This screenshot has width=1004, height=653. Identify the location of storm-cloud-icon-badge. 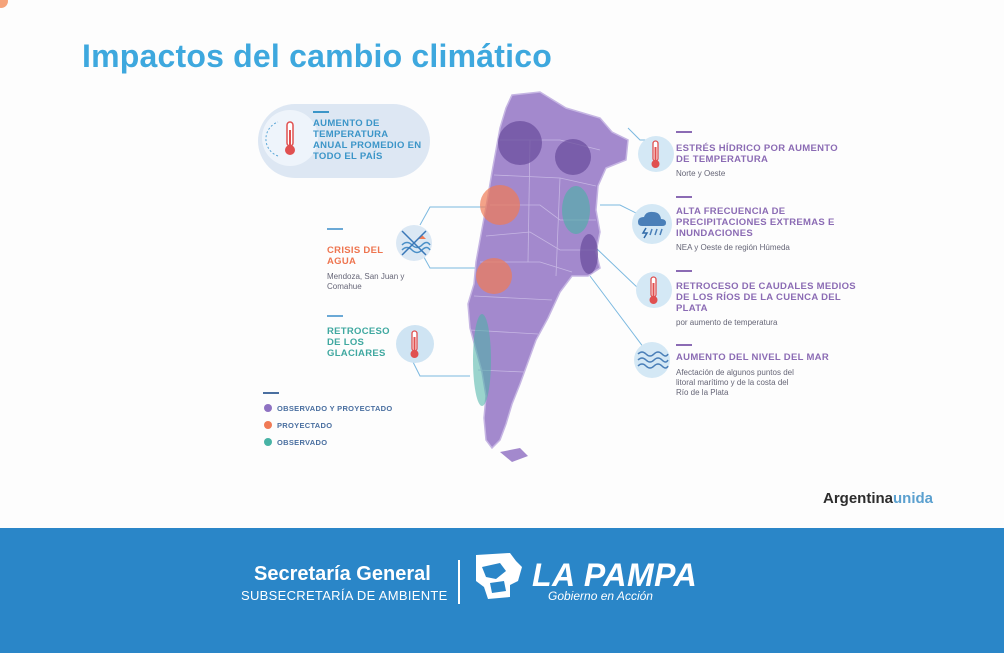
(652, 224).